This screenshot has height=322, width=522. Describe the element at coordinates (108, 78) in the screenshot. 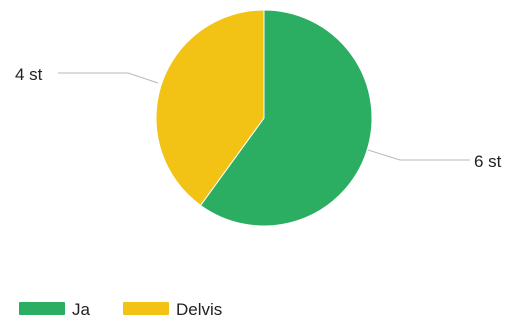

I see `leader-line-delvis` at that location.